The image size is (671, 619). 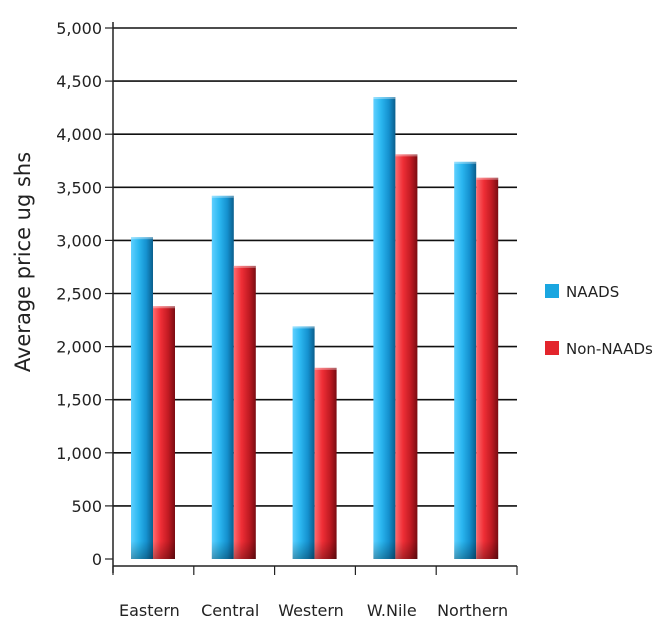 I want to click on x-axis-ticks, so click(x=315, y=570).